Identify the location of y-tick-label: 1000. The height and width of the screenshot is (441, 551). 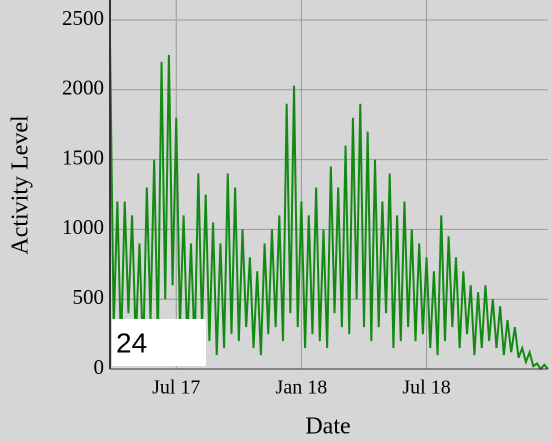
(83, 227).